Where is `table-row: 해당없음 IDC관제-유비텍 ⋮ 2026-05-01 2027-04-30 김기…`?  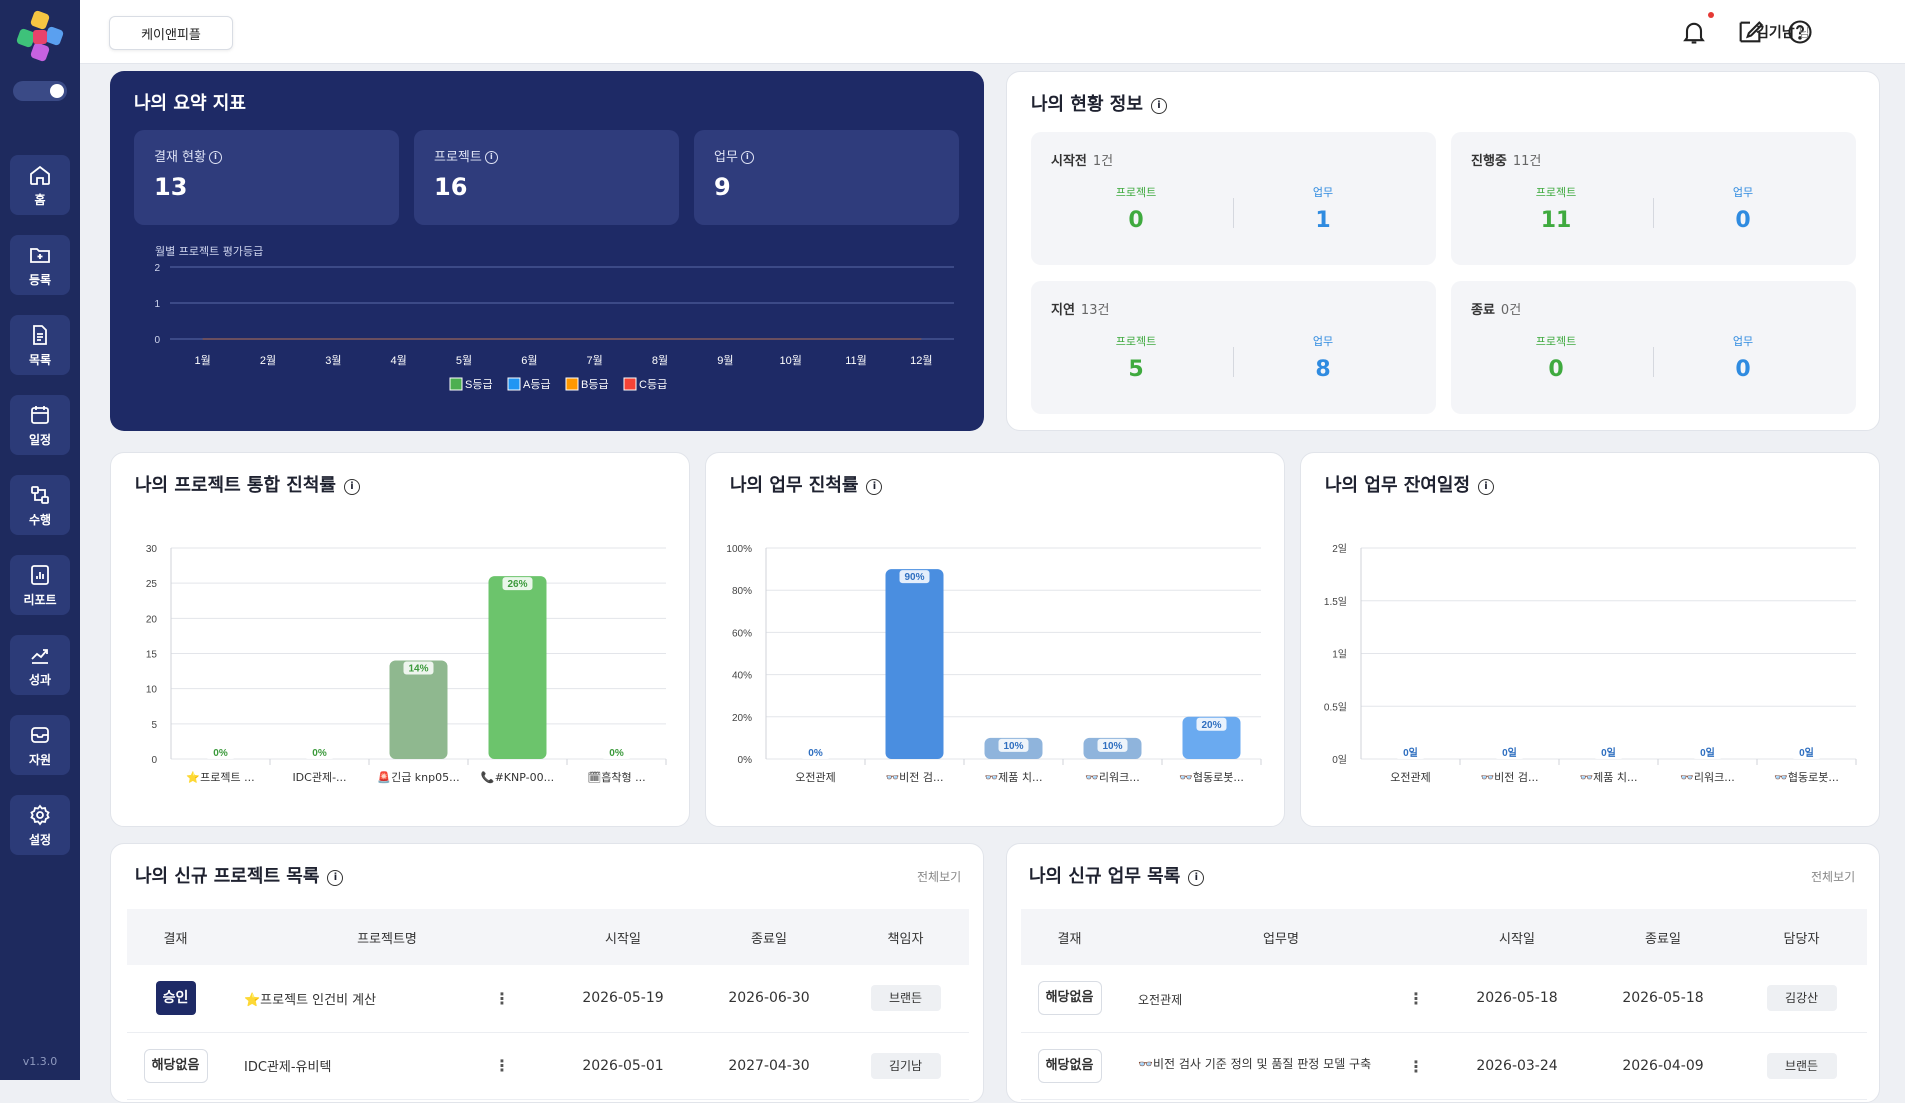
table-row: 해당없음 IDC관제-유비텍 ⋮ 2026-05-01 2027-04-30 김기… is located at coordinates (548, 1066).